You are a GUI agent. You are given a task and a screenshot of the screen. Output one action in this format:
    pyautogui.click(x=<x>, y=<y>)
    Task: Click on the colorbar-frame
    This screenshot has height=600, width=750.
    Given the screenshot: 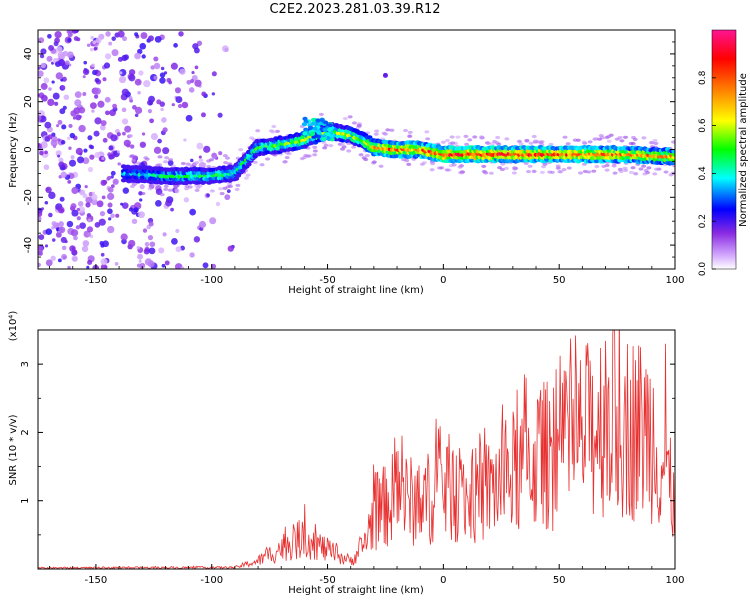 What is the action you would take?
    pyautogui.click(x=724, y=149)
    